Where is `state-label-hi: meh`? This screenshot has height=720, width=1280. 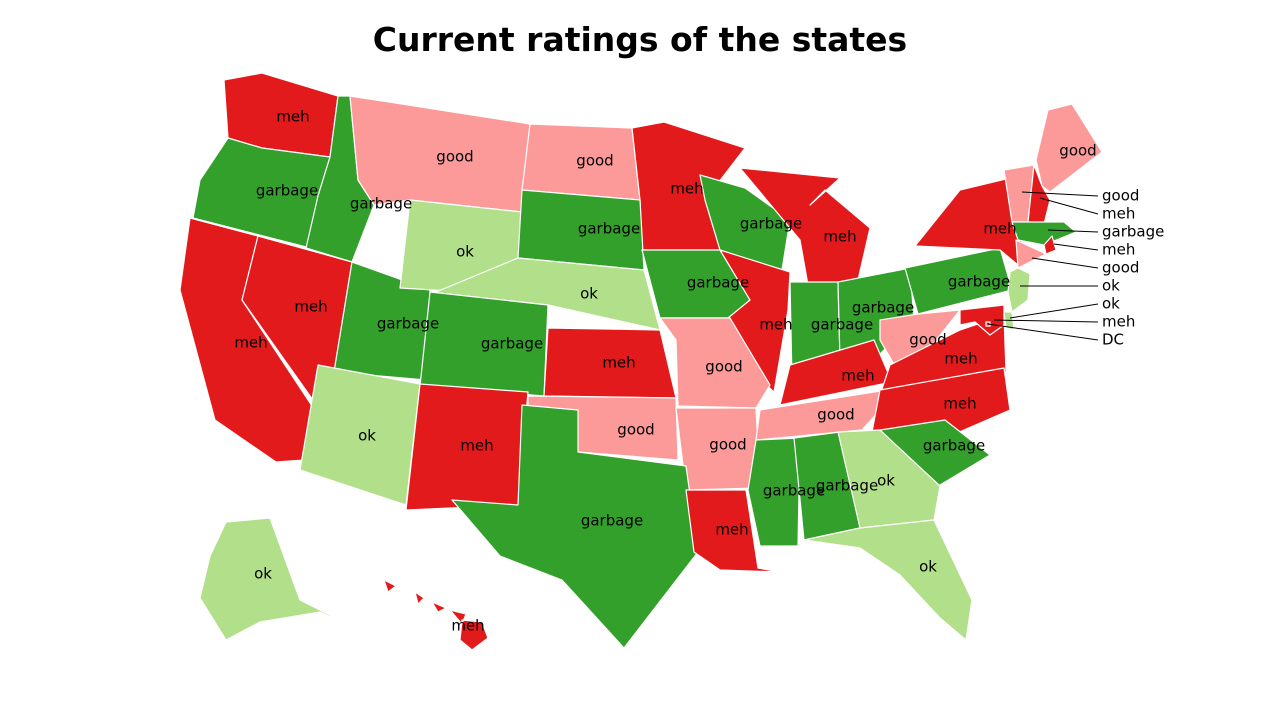
state-label-hi: meh is located at coordinates (467, 626).